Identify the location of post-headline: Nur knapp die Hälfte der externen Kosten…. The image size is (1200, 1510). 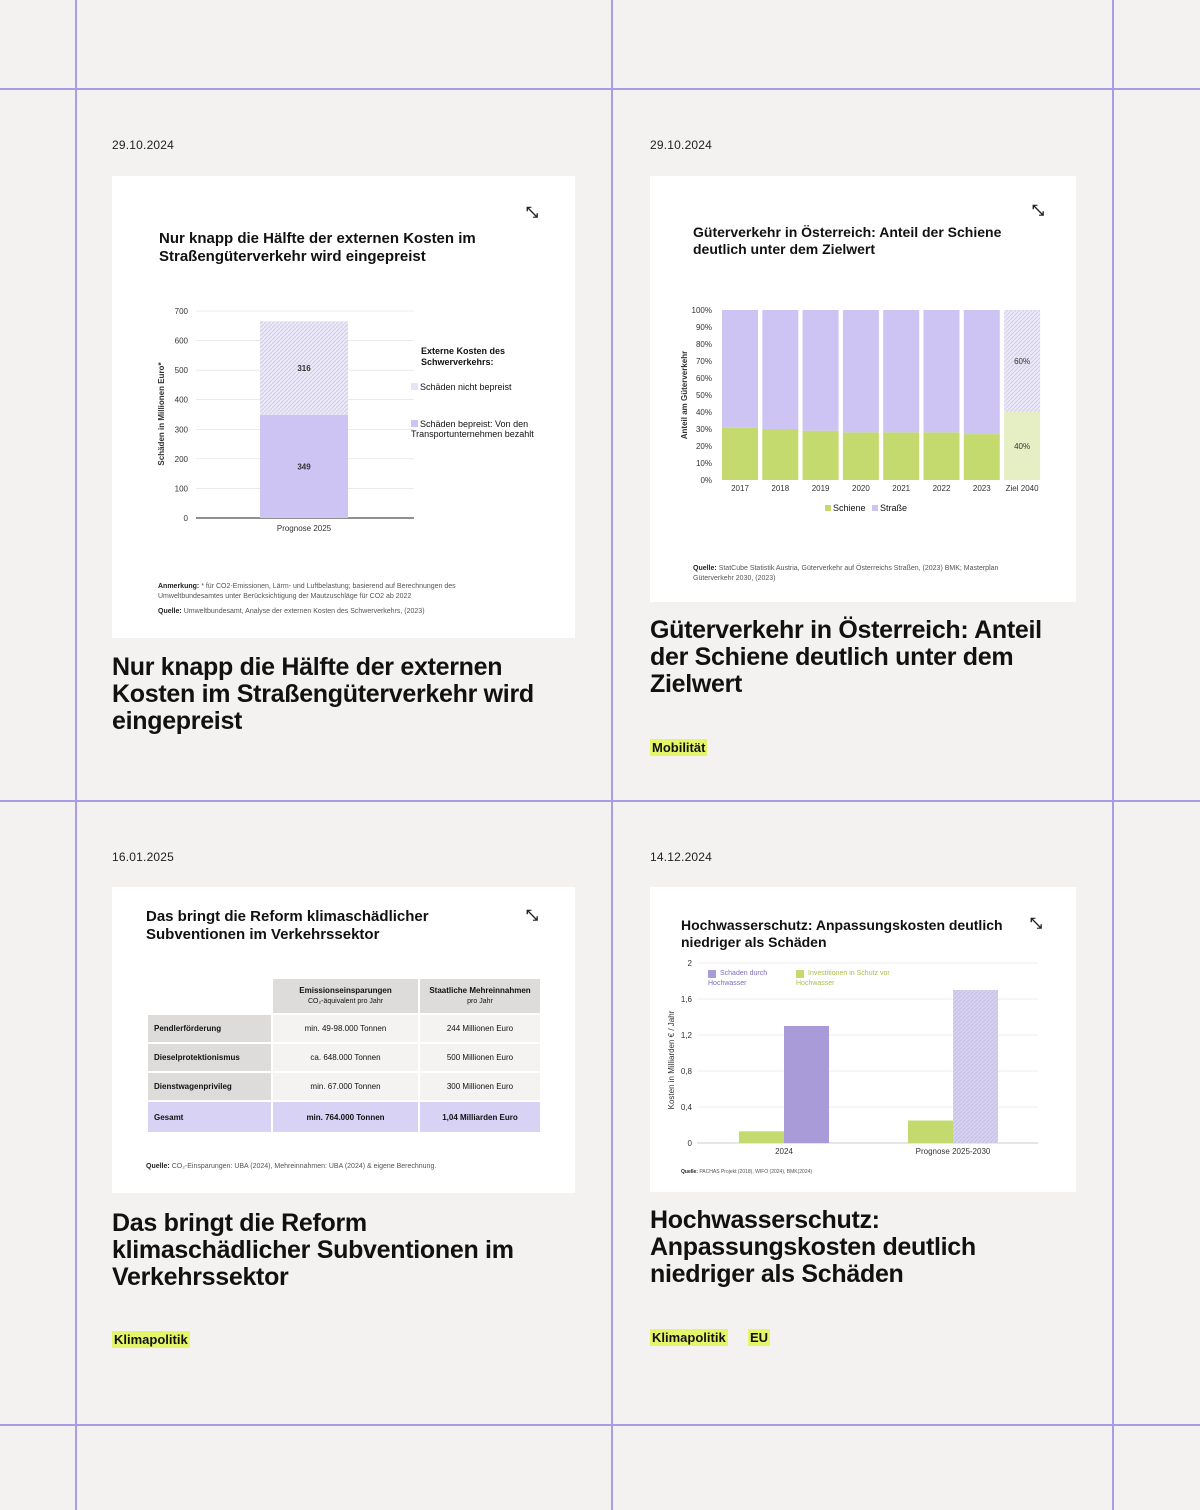
(323, 694).